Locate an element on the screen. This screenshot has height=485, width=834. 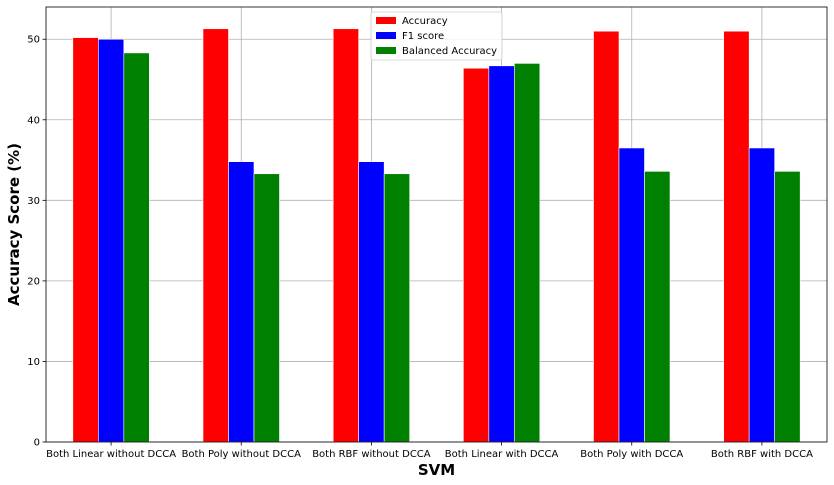
legend-entry: Accuracy is located at coordinates (425, 21).